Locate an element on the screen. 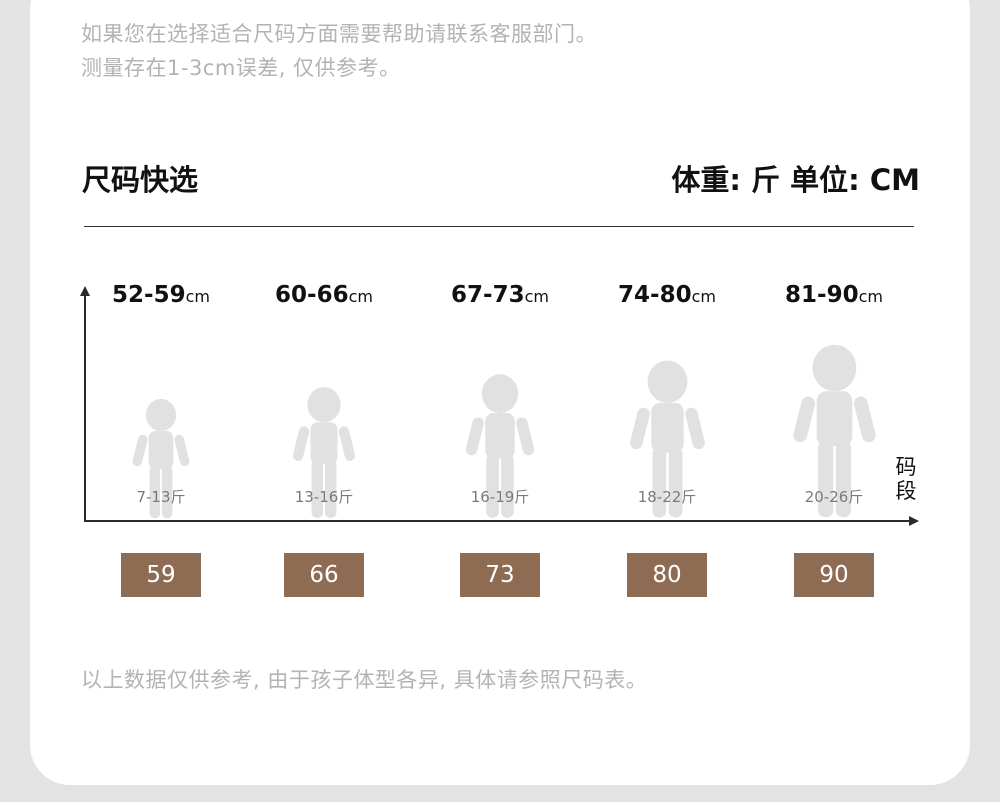 The width and height of the screenshot is (1000, 802). height-value: 60-66 is located at coordinates (312, 295).